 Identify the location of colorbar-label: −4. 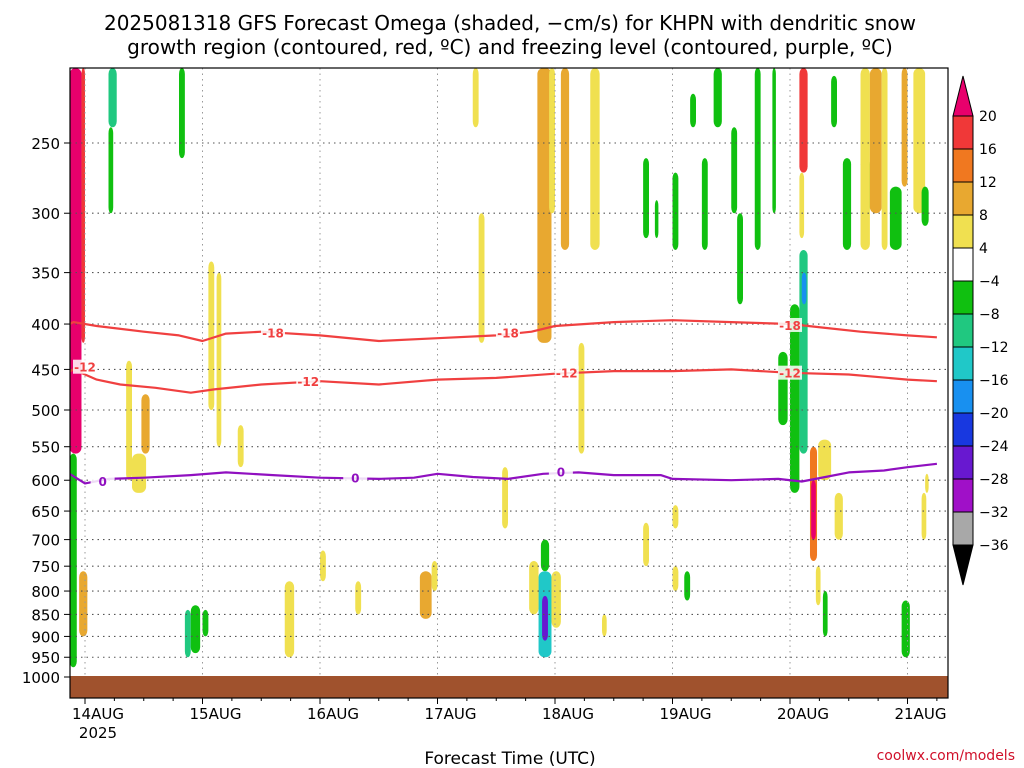
(989, 282).